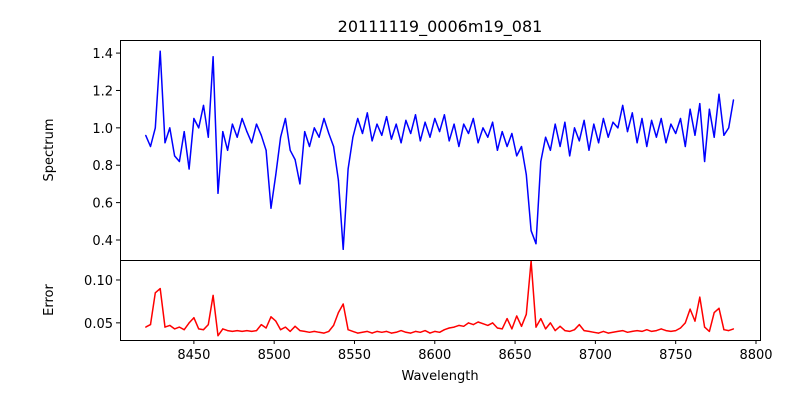 This screenshot has height=404, width=800. What do you see at coordinates (675, 355) in the screenshot?
I see `x-tick-label: 8750` at bounding box center [675, 355].